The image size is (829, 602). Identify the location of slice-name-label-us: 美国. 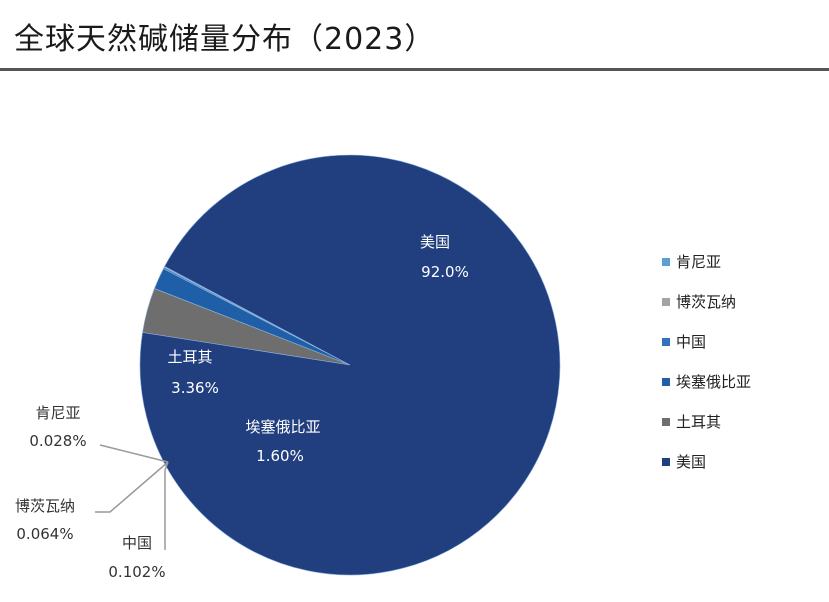
(435, 242).